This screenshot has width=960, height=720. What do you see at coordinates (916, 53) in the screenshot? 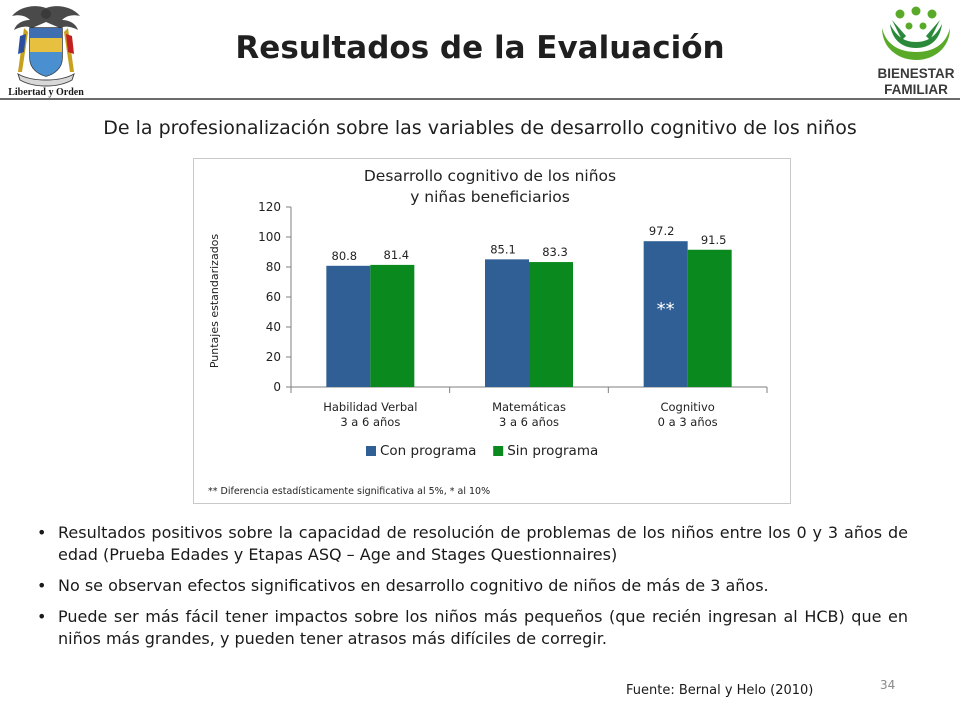
I see `bienestar-familiar-logo: BIENESTAR FAMILIAR` at bounding box center [916, 53].